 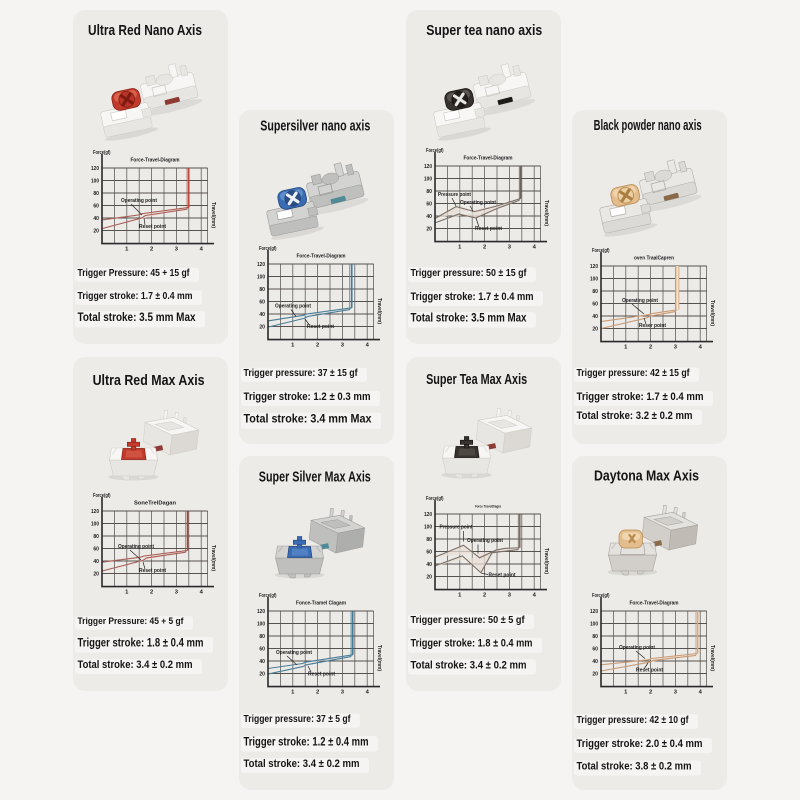 I want to click on svg-text: Fonce-Tramel Clagam, so click(x=321, y=604).